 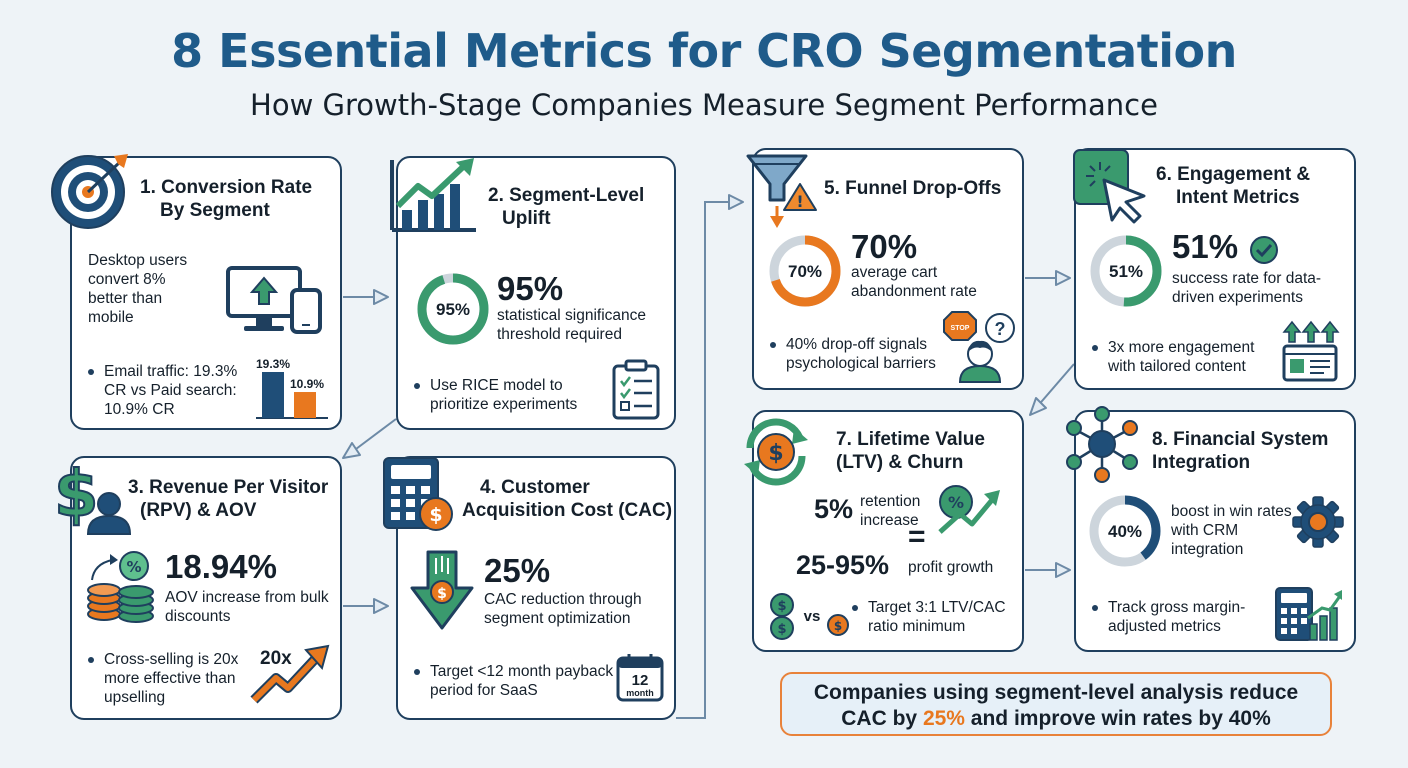 What do you see at coordinates (890, 511) in the screenshot?
I see `ltv-retention-desc: retention increase` at bounding box center [890, 511].